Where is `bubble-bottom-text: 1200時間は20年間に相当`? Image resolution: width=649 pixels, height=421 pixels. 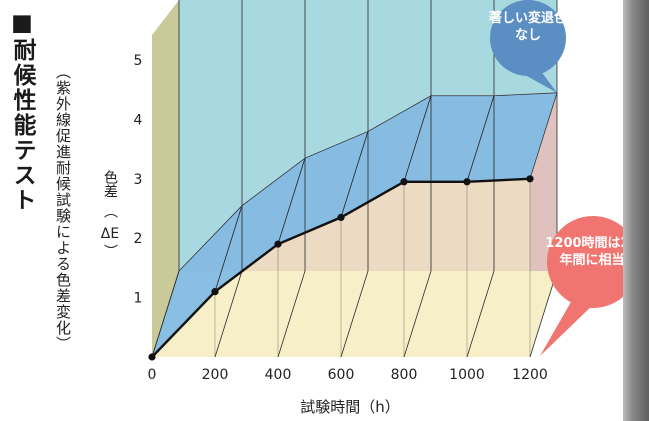
bubble-bottom-text: 1200時間は20年間に相当 is located at coordinates (592, 252).